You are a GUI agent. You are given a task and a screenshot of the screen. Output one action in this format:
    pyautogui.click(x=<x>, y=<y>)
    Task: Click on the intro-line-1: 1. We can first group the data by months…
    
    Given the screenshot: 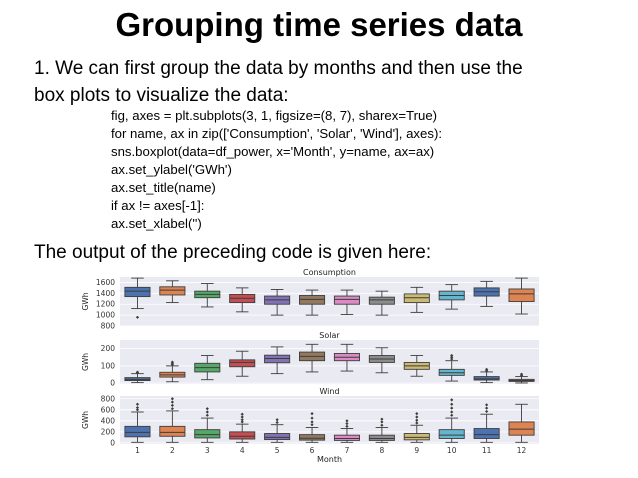 What is the action you would take?
    pyautogui.click(x=278, y=68)
    